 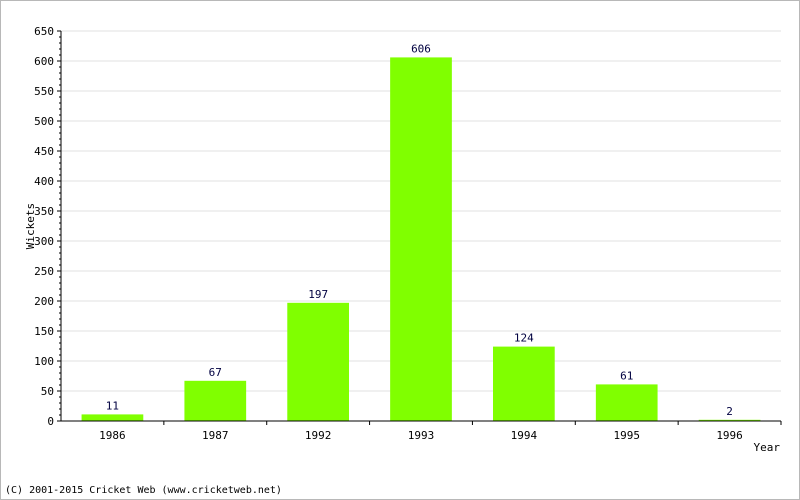 I want to click on x-axis-title: Year, so click(x=767, y=447).